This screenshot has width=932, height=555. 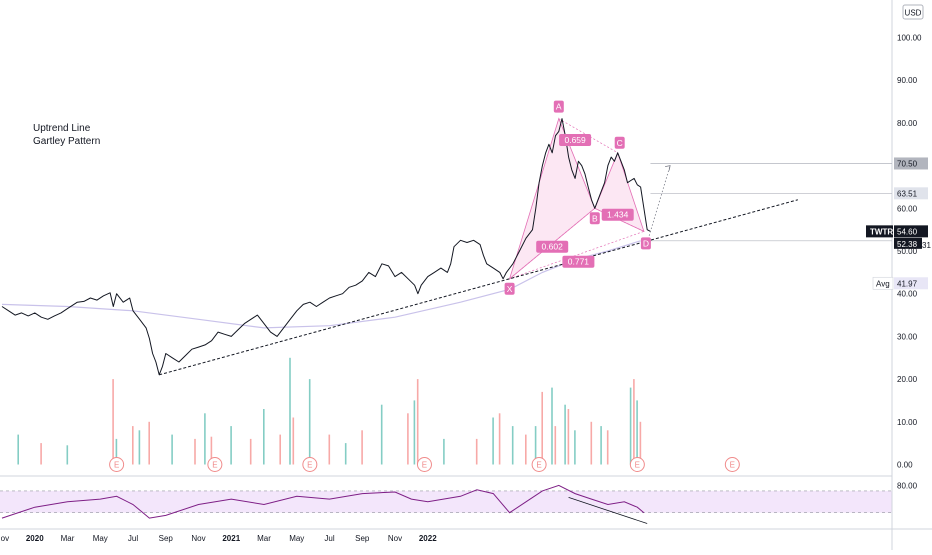 What do you see at coordinates (668, 168) in the screenshot?
I see `projection-arrowhead` at bounding box center [668, 168].